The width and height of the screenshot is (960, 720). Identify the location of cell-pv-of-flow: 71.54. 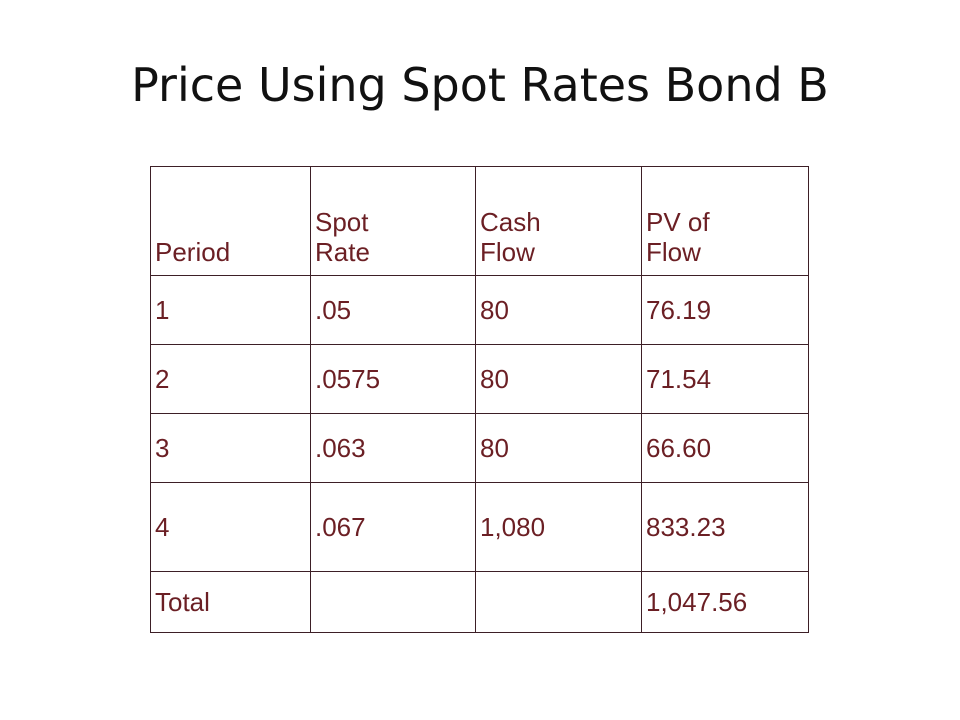
(725, 379).